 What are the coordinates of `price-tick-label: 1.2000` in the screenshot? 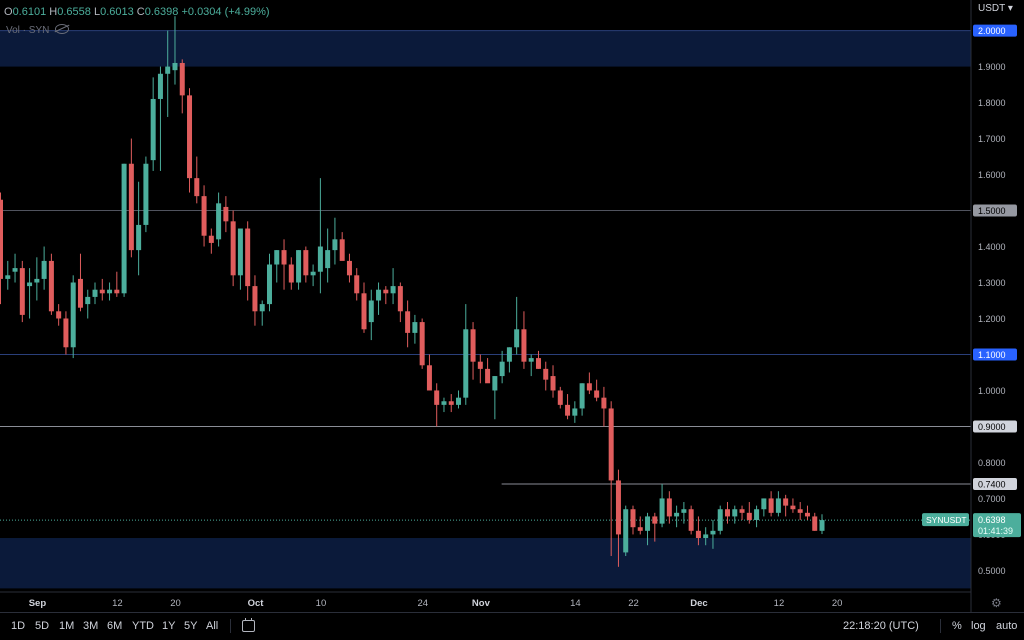 It's located at (992, 319).